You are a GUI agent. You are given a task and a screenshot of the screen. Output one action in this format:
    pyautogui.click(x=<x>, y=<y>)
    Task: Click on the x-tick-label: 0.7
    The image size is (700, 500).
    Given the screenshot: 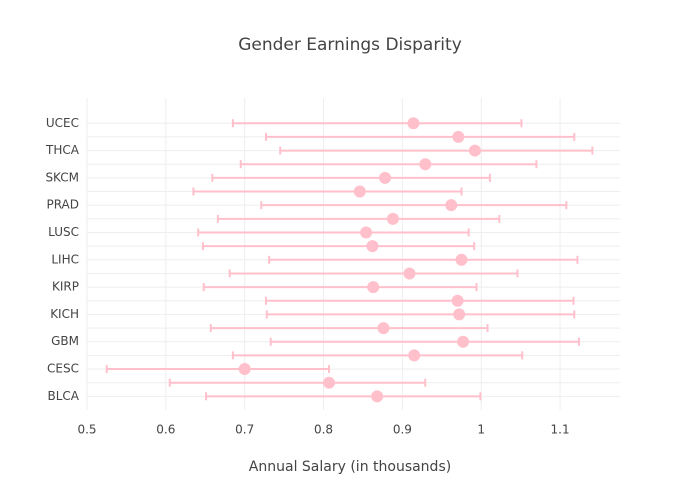 What is the action you would take?
    pyautogui.click(x=244, y=430)
    